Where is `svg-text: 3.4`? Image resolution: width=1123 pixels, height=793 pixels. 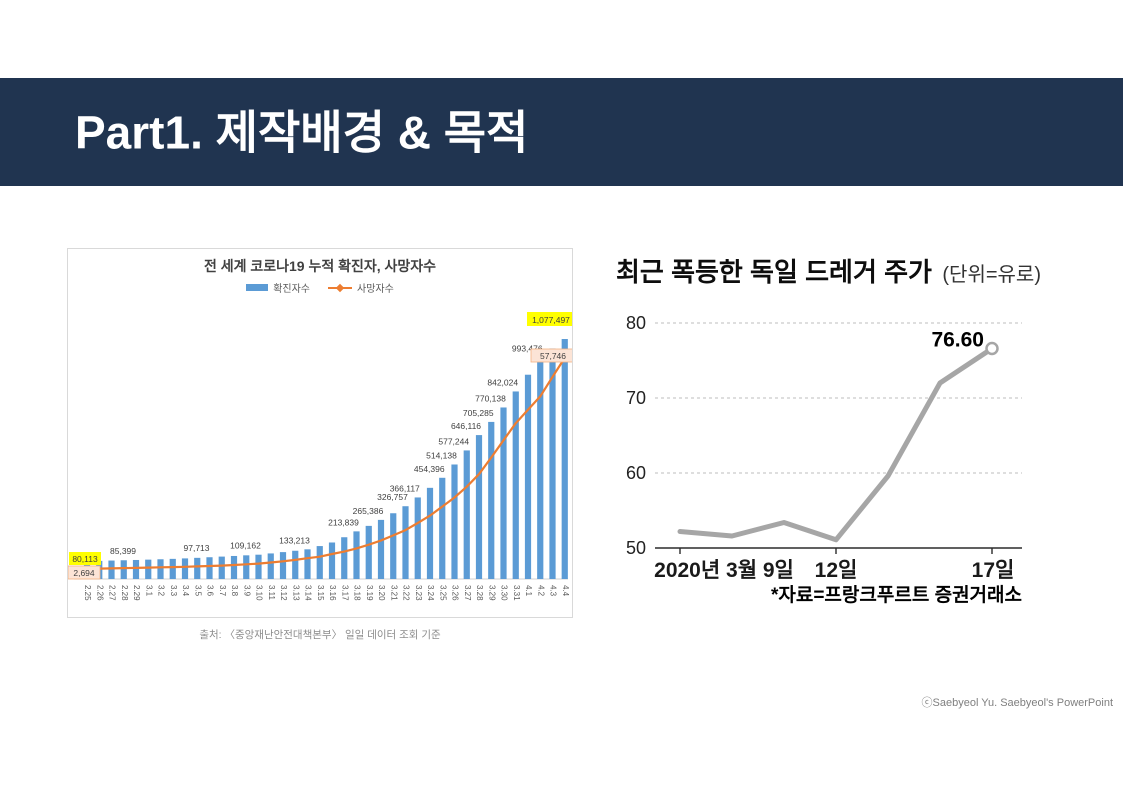
svg-text: 3.4 is located at coordinates (185, 591).